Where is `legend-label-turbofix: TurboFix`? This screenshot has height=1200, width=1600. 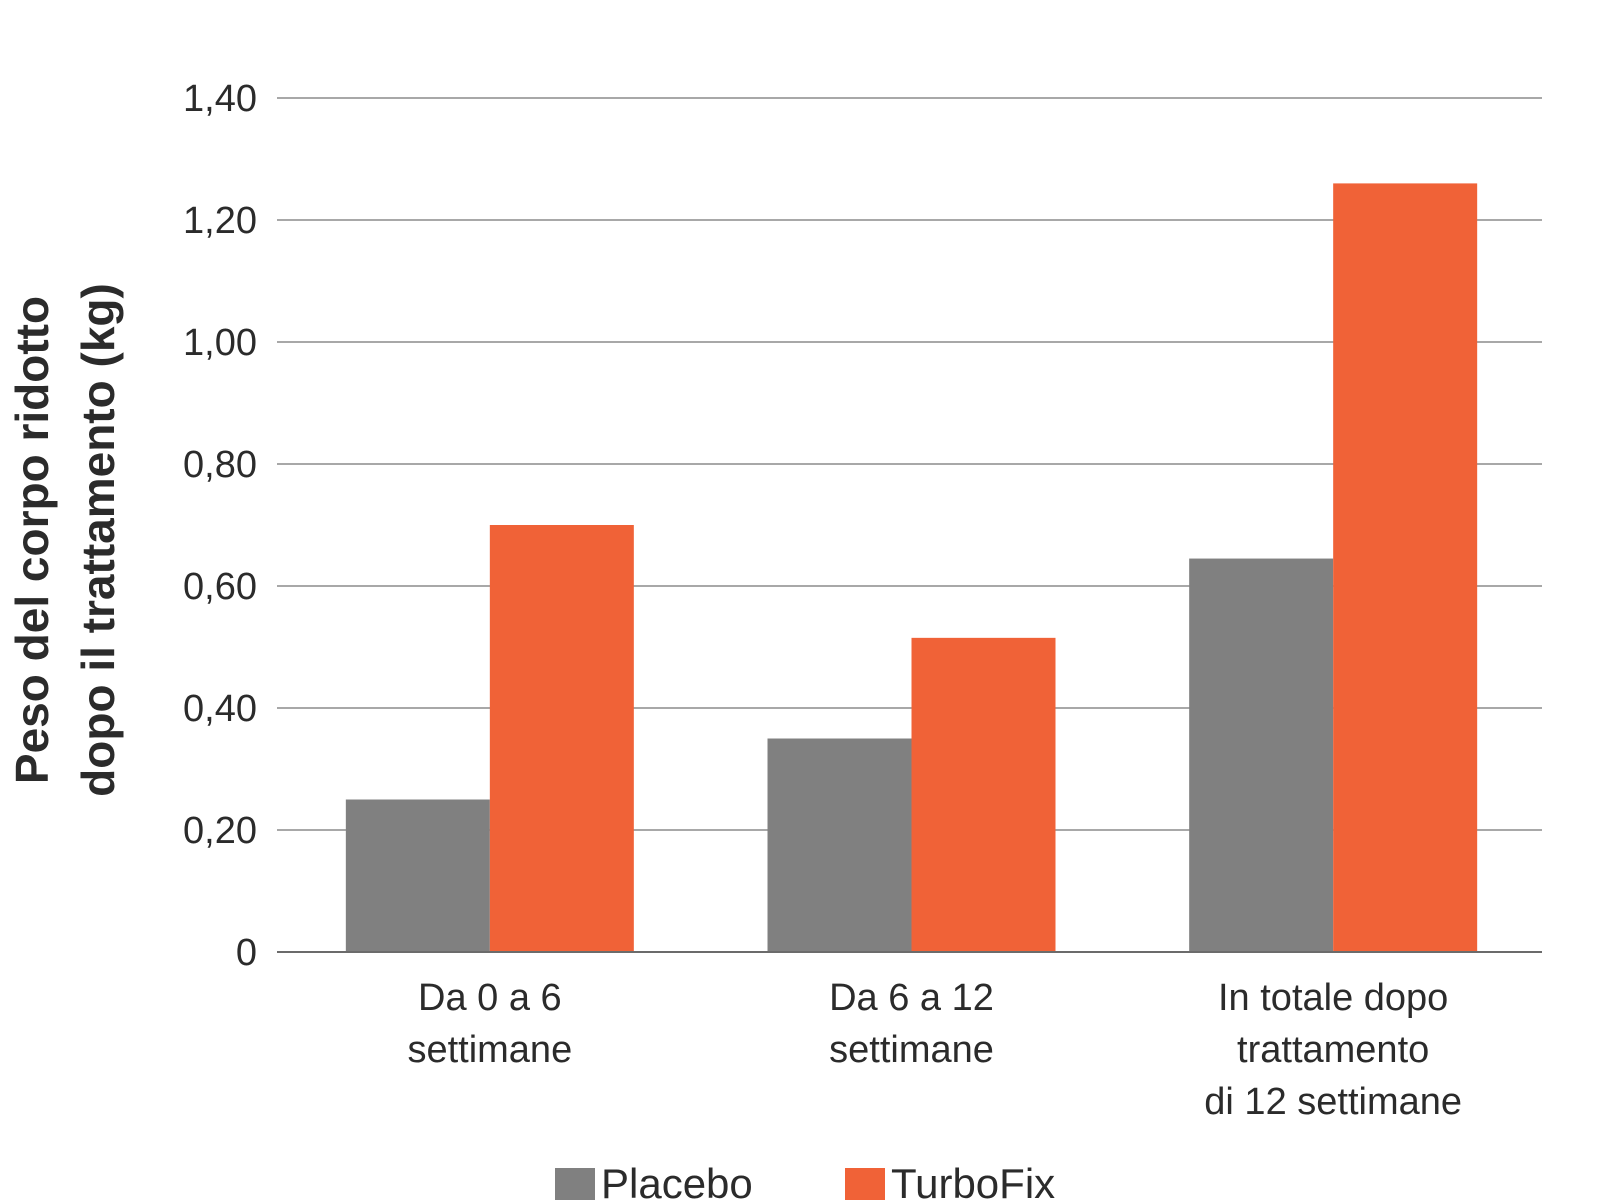
legend-label-turbofix: TurboFix is located at coordinates (973, 1180).